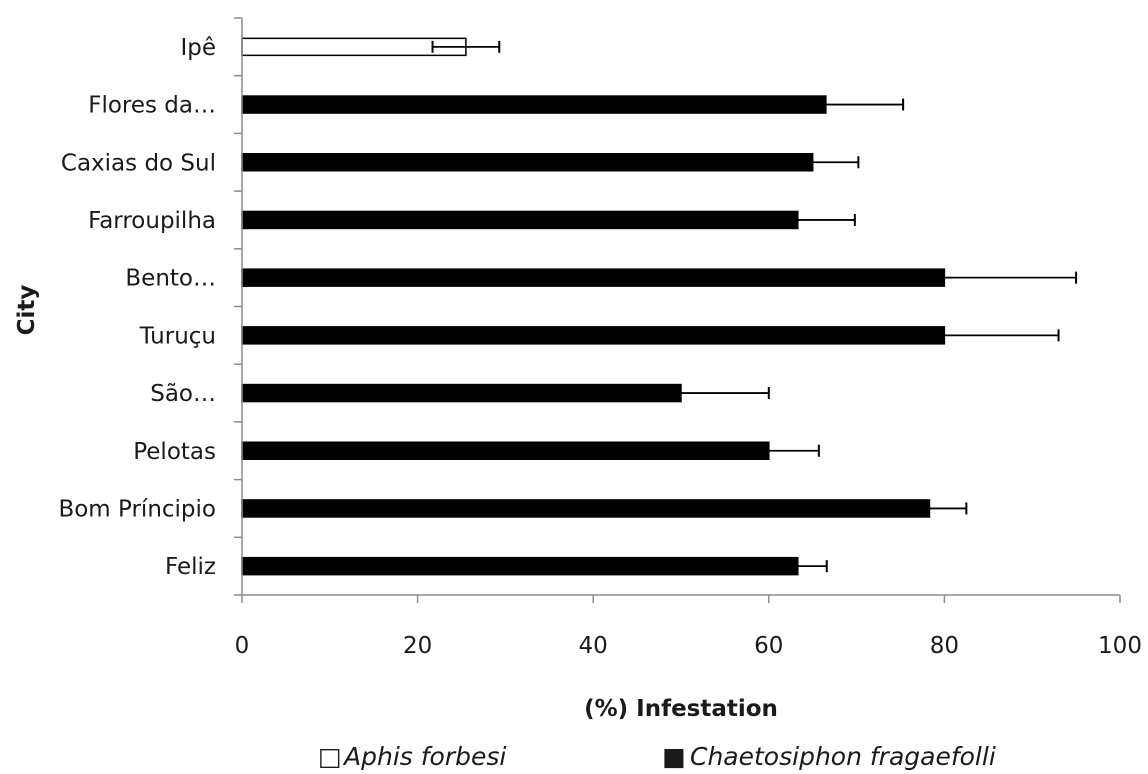  What do you see at coordinates (424, 756) in the screenshot?
I see `legend-label-series-0: Aphis forbesi` at bounding box center [424, 756].